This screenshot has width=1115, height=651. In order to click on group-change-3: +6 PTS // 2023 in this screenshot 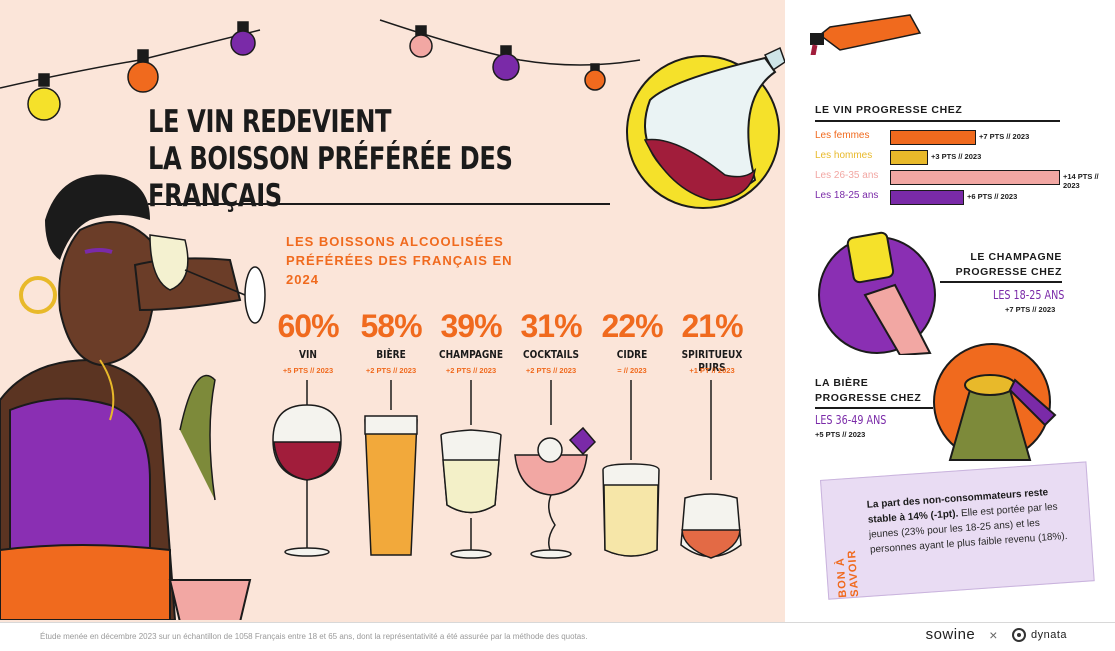, I will do `click(992, 196)`.